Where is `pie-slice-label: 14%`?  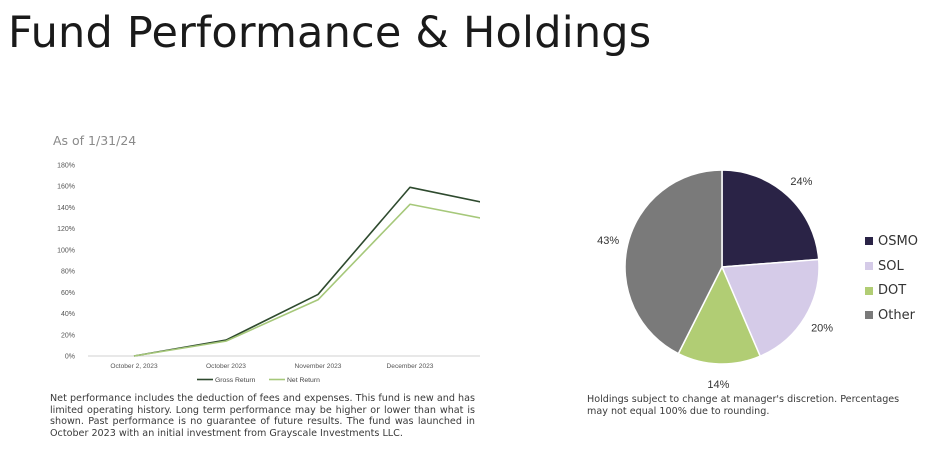
pie-slice-label: 14% is located at coordinates (718, 384).